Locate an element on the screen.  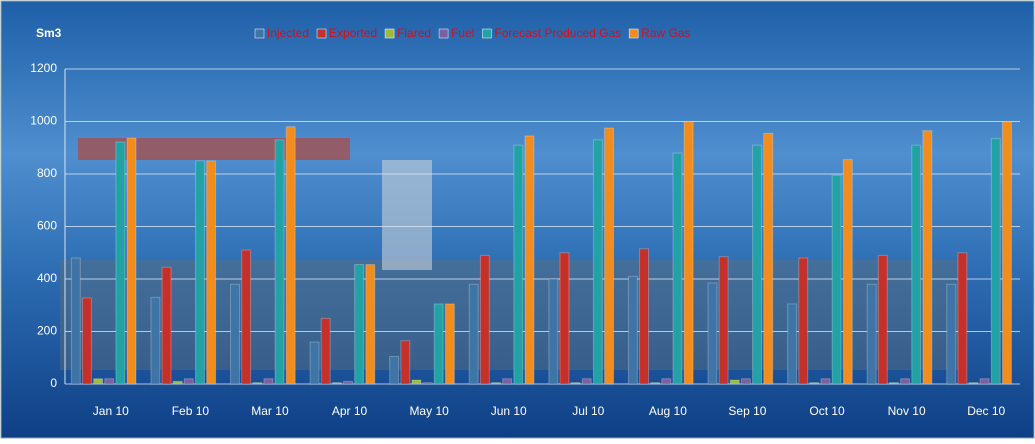
x-tick-label: Apr 10 is located at coordinates (350, 411).